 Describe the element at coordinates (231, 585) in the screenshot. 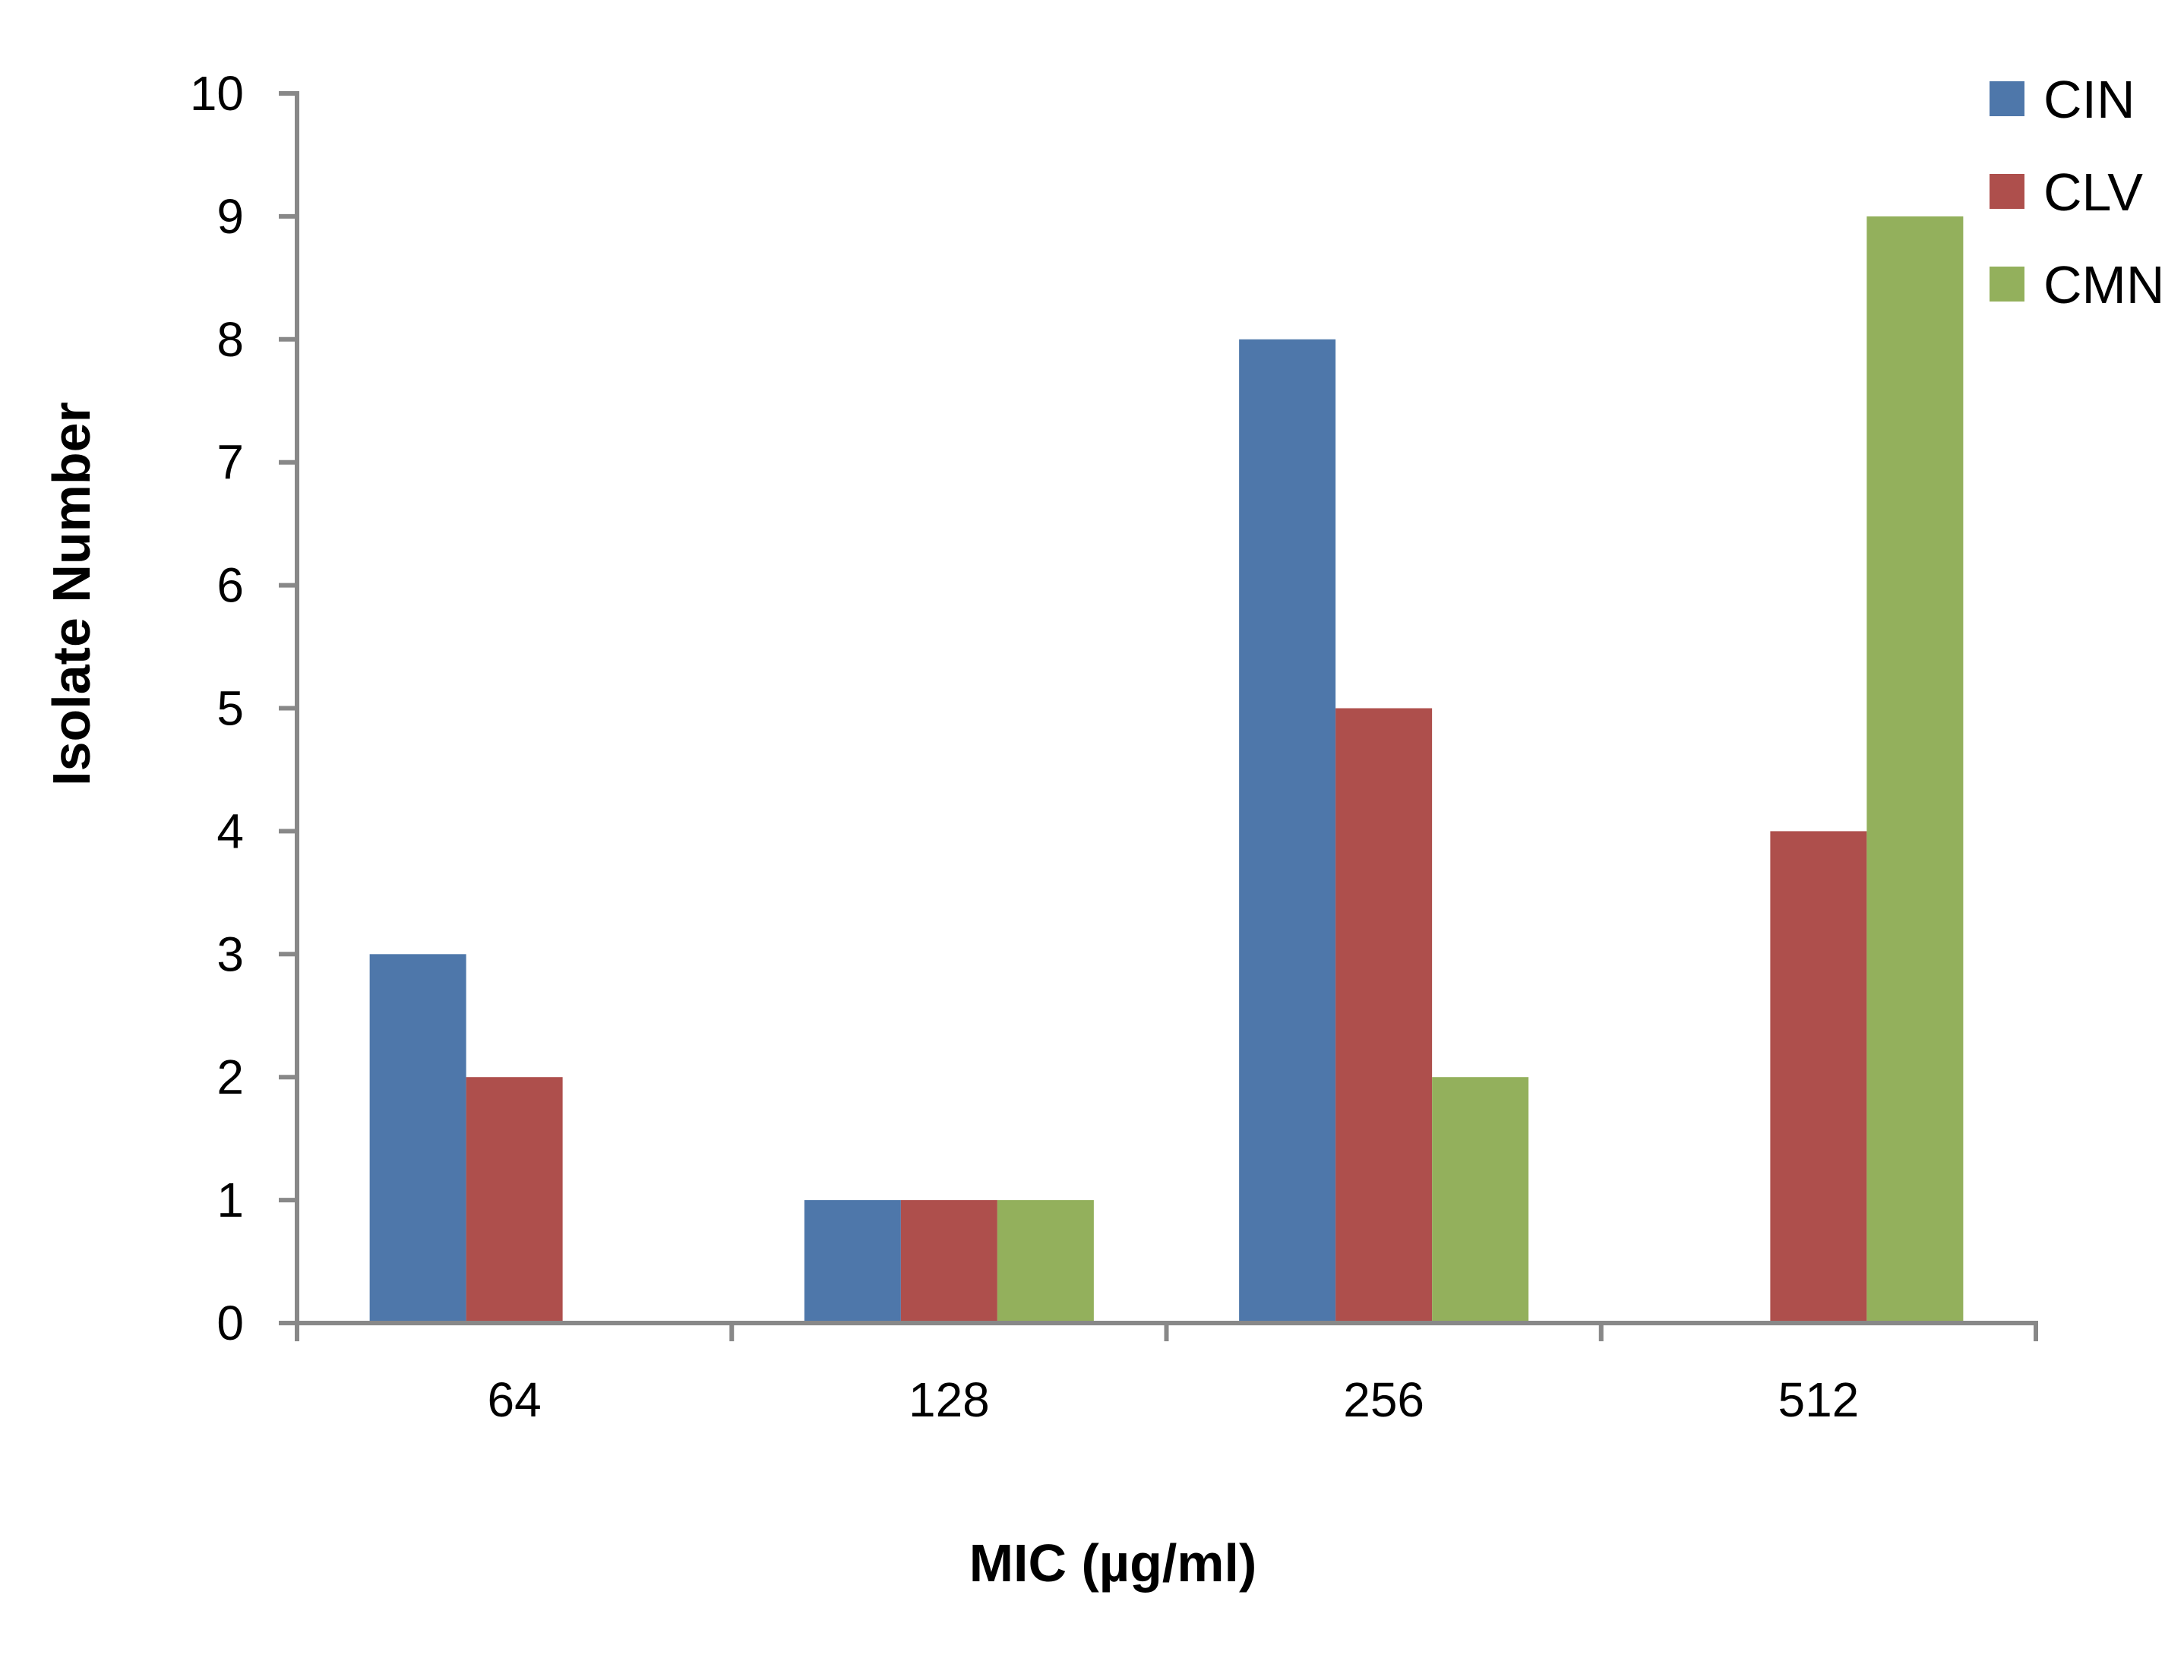

I see `y-tick-label: 6` at that location.